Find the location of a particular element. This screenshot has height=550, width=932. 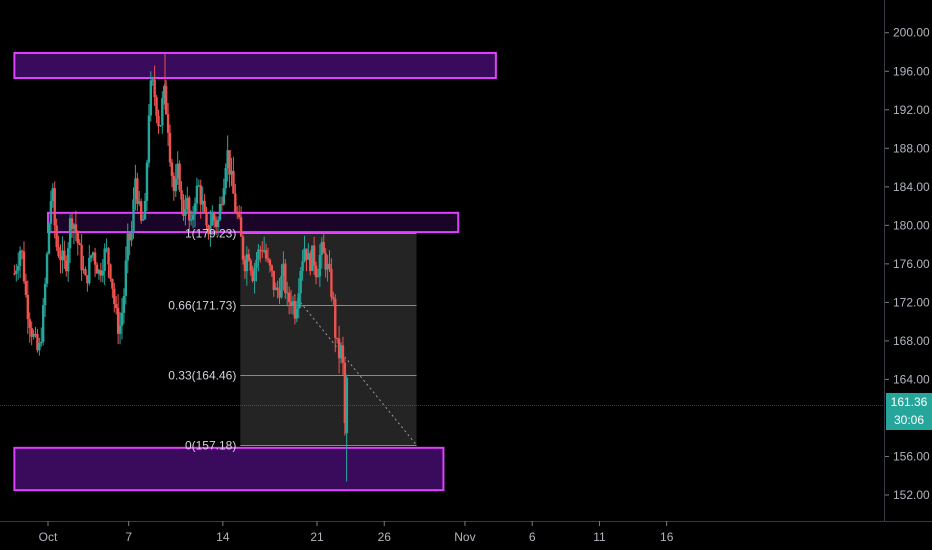

time-tick-label: 16 is located at coordinates (667, 537).